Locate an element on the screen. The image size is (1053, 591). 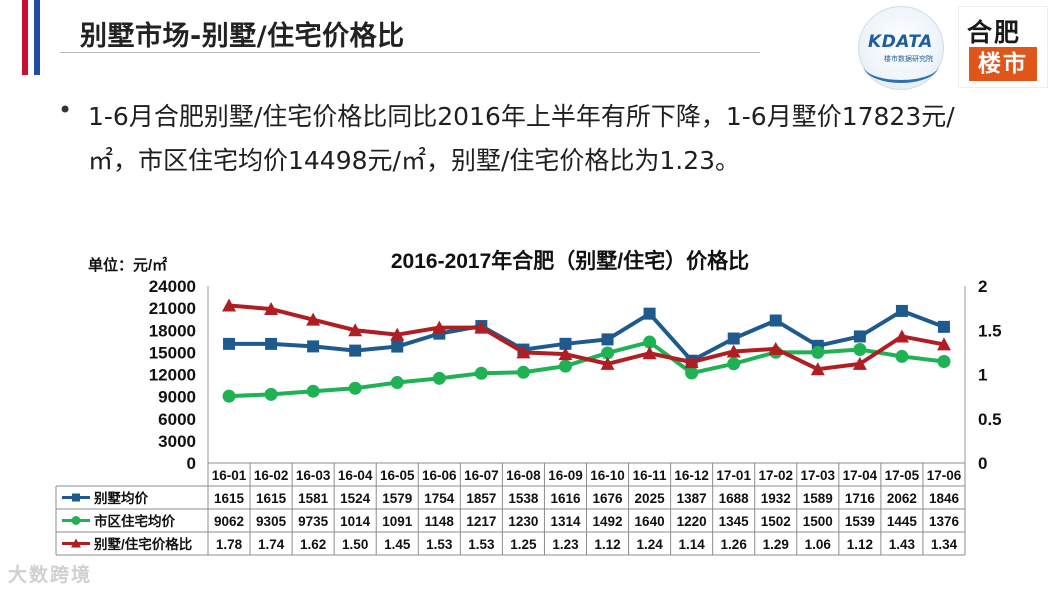
header-divider is located at coordinates (410, 52).